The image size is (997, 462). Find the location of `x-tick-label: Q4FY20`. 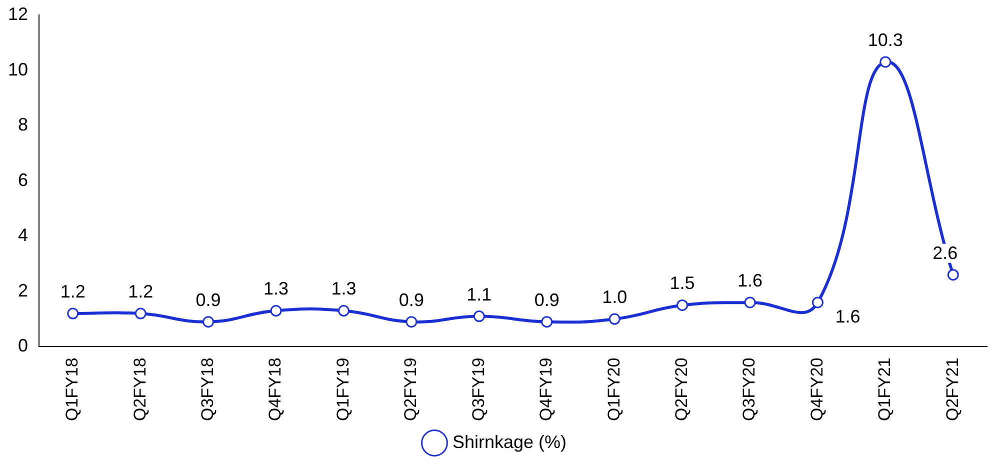

x-tick-label: Q4FY20 is located at coordinates (816, 389).